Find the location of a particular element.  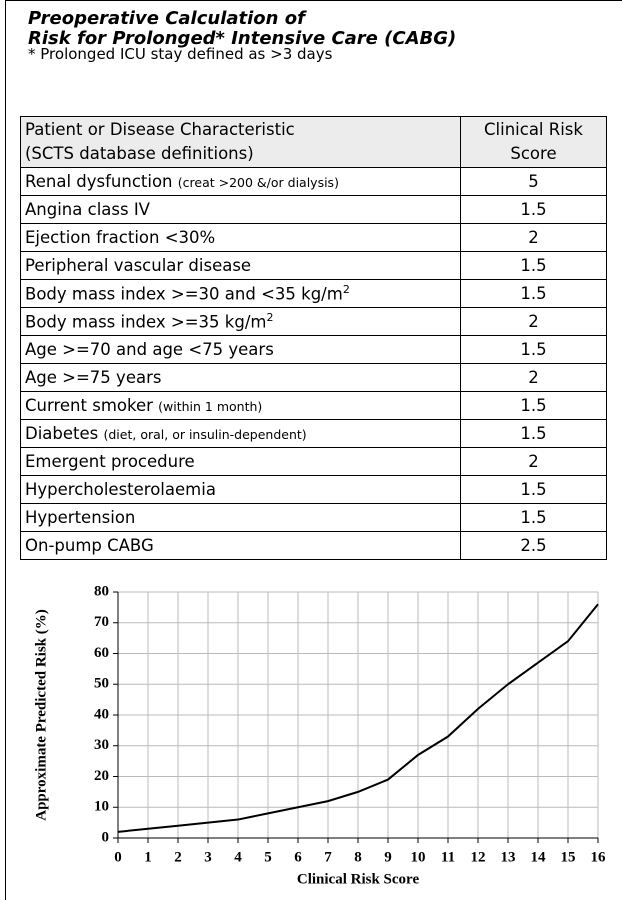

row: Ejection fraction <30% 2 is located at coordinates (313, 237).